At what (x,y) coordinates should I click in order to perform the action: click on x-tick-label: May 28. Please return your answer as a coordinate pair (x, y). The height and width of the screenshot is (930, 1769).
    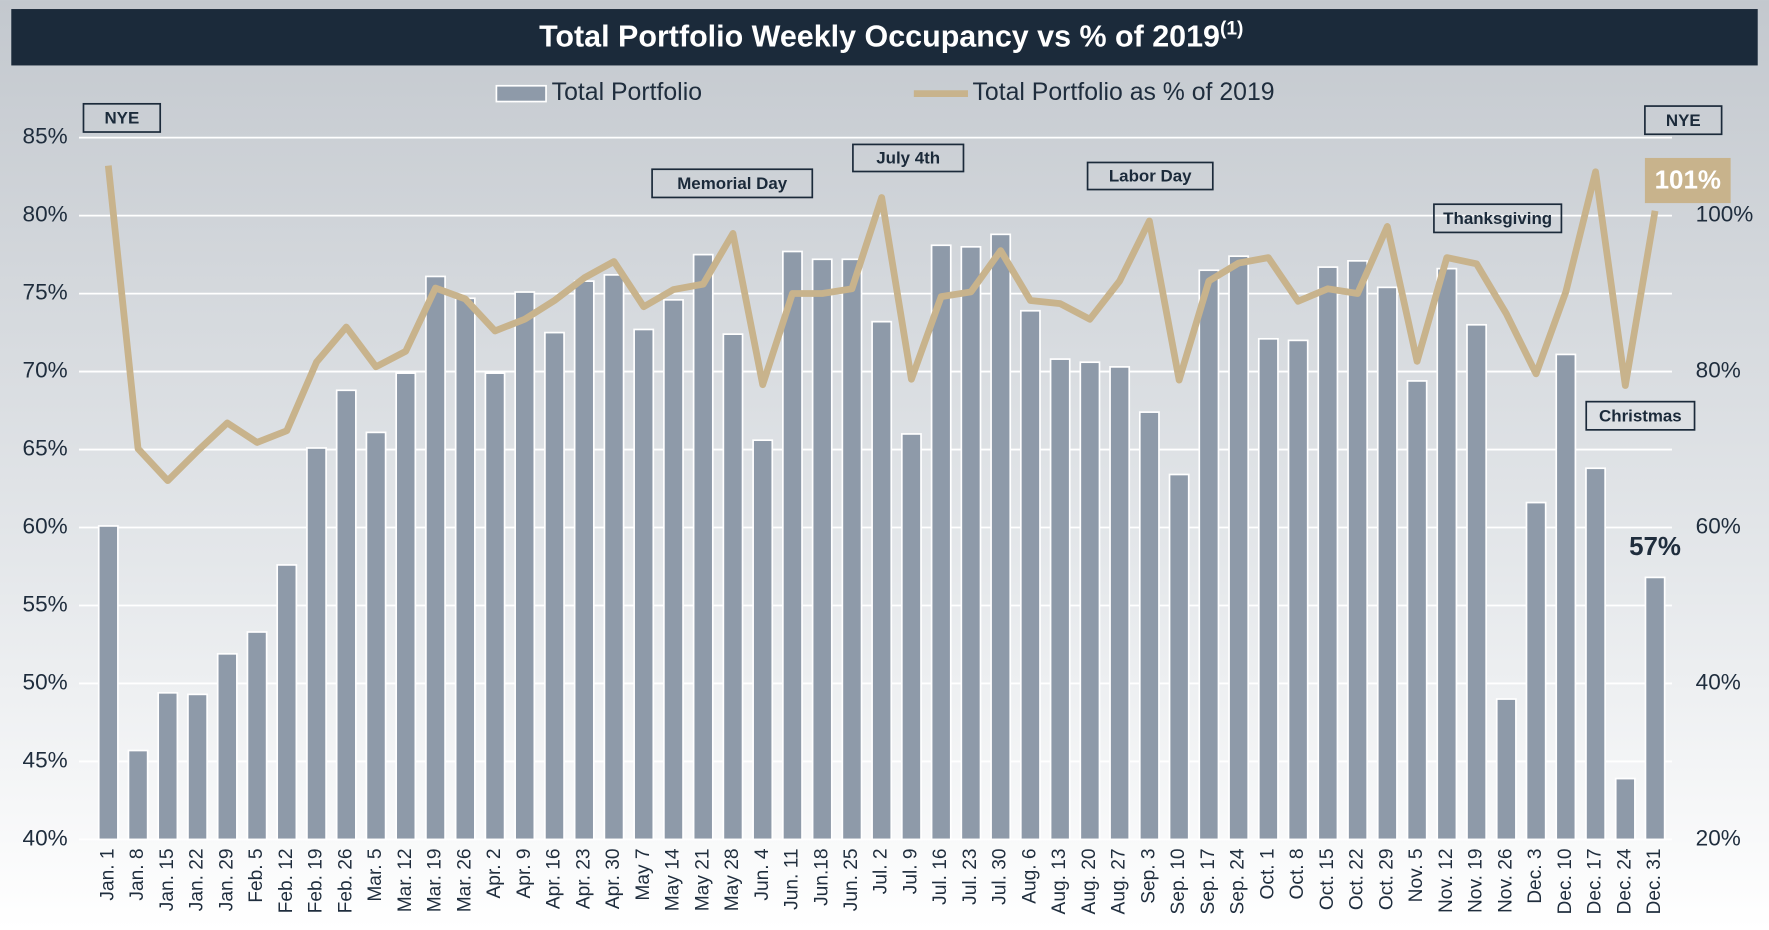
    Looking at the image, I should click on (732, 879).